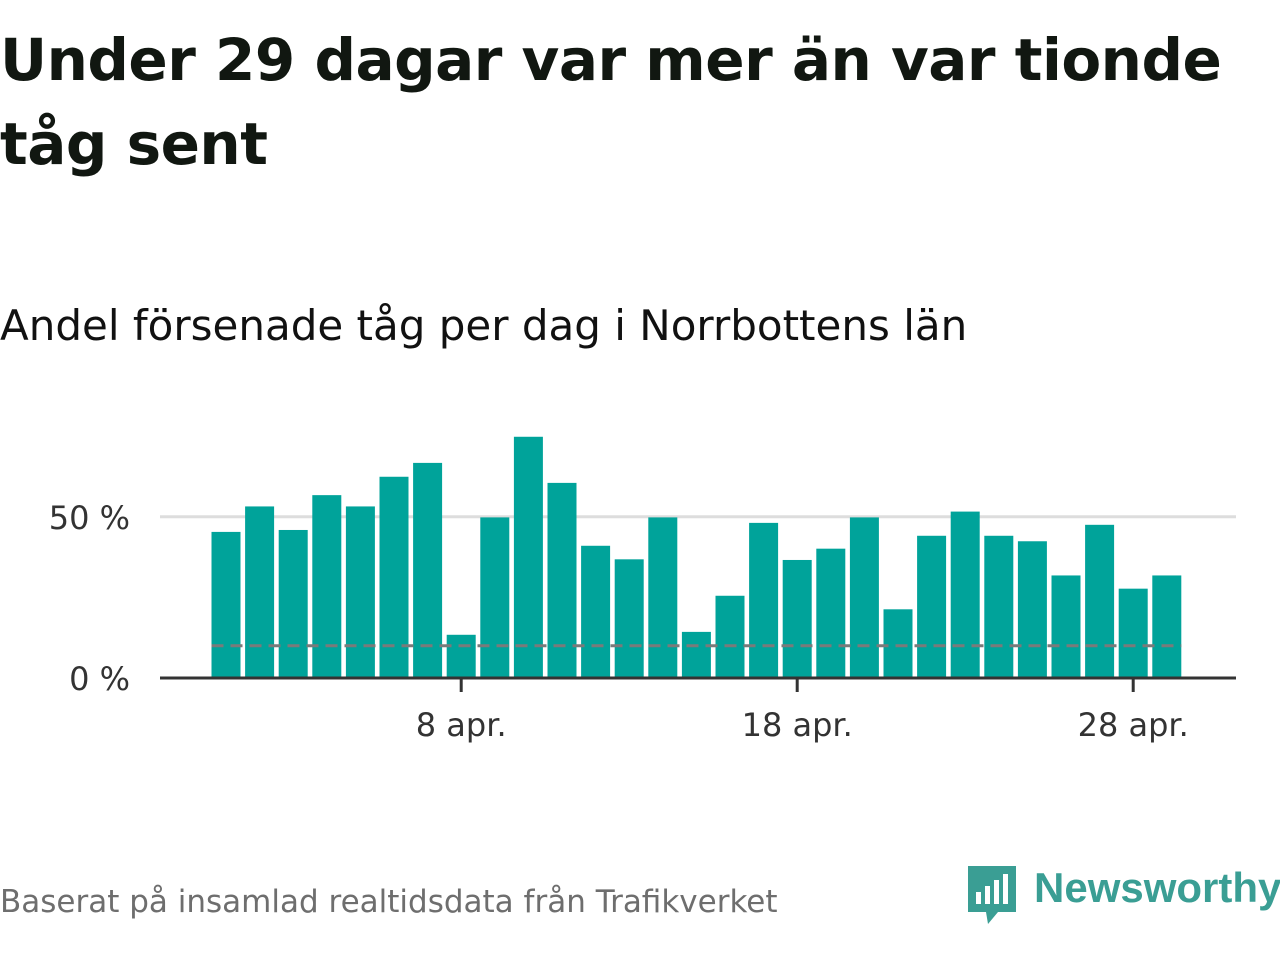  I want to click on x-tick-label: 8 apr., so click(461, 725).